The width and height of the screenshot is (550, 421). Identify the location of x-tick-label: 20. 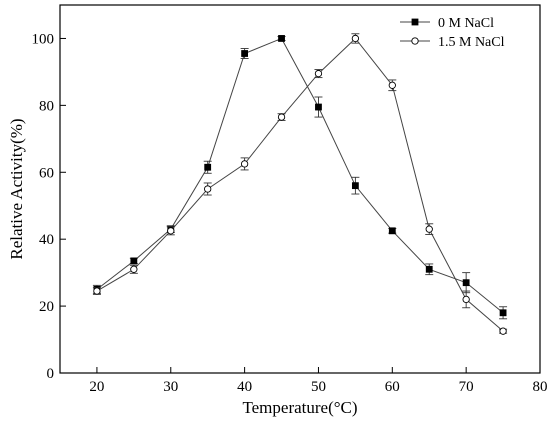
(96, 387).